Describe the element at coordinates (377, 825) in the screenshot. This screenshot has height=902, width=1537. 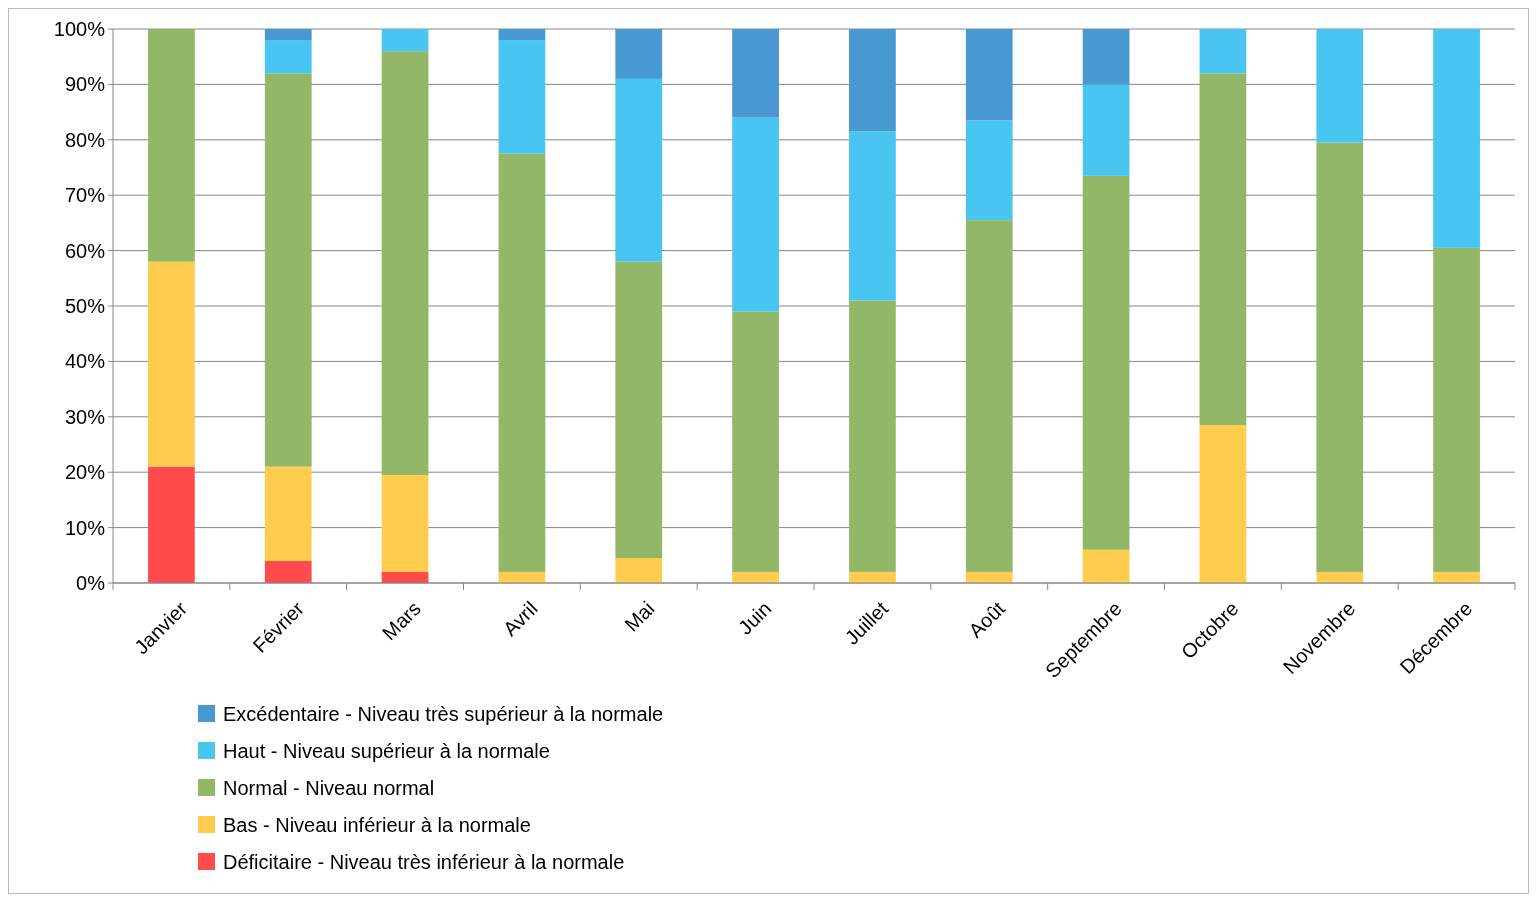
I see `legend-label: Bas - Niveau inférieur à la normale` at that location.